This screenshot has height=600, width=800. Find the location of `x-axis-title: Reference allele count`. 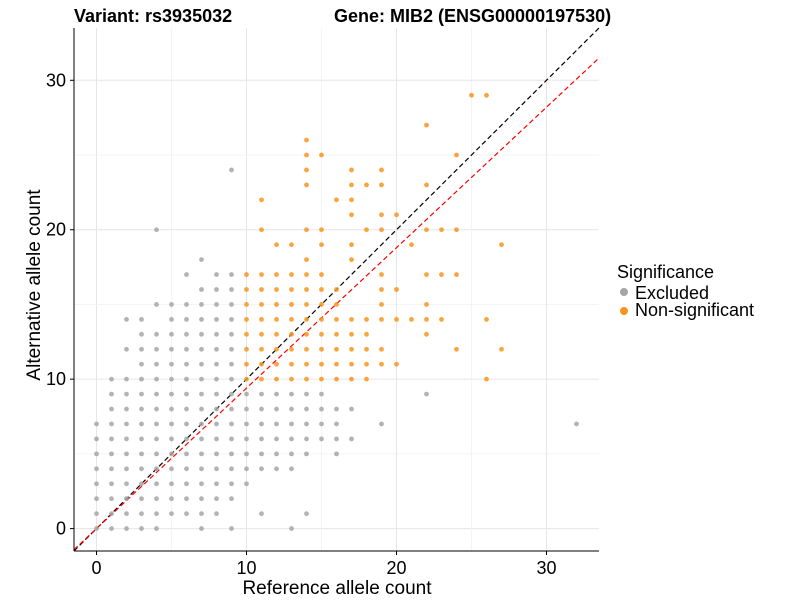

x-axis-title: Reference allele count is located at coordinates (337, 588).